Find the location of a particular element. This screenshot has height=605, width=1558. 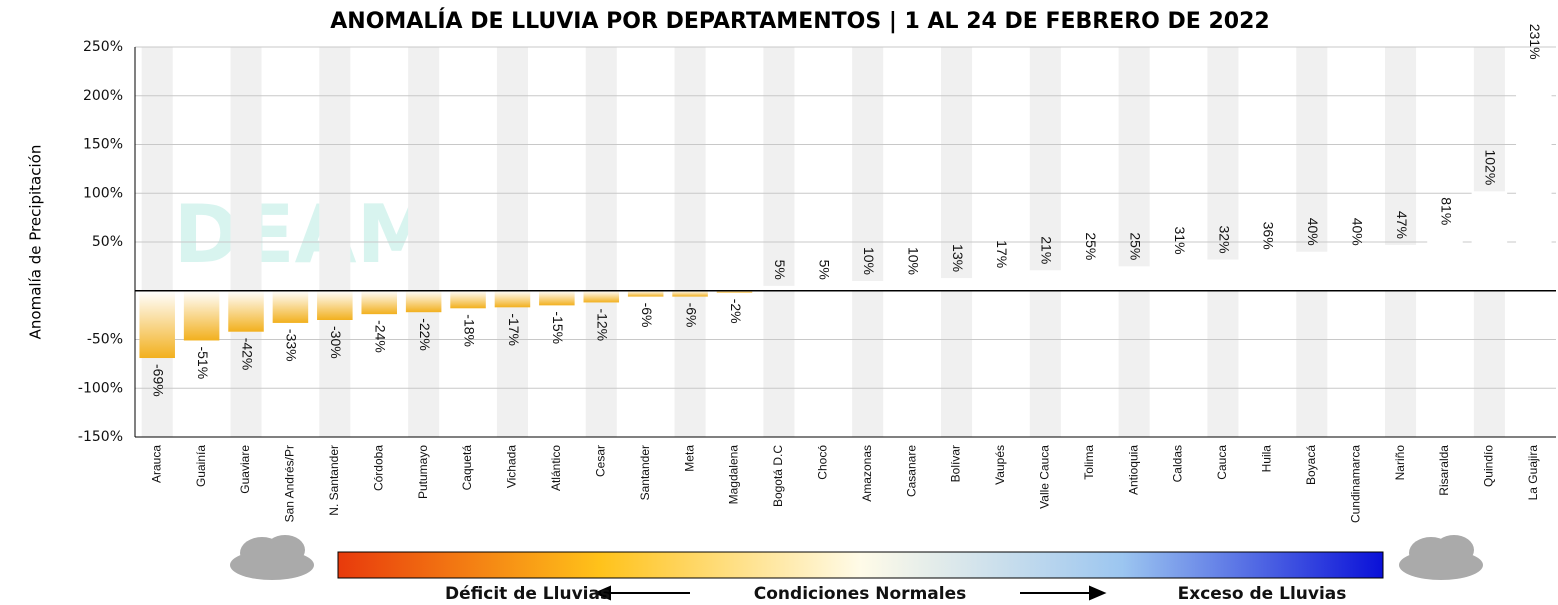

x-tick-label: Bolívar is located at coordinates (956, 463).